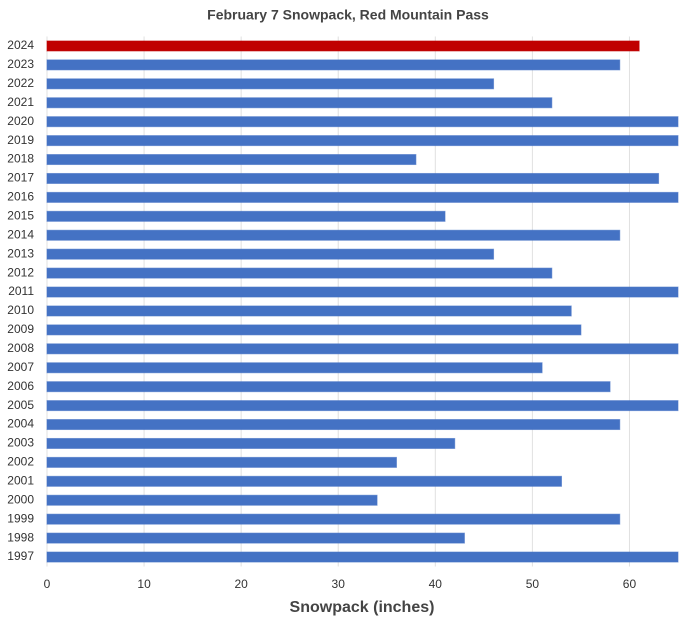 The height and width of the screenshot is (633, 696). Describe the element at coordinates (20, 348) in the screenshot. I see `y-tick-label: 2008` at that location.